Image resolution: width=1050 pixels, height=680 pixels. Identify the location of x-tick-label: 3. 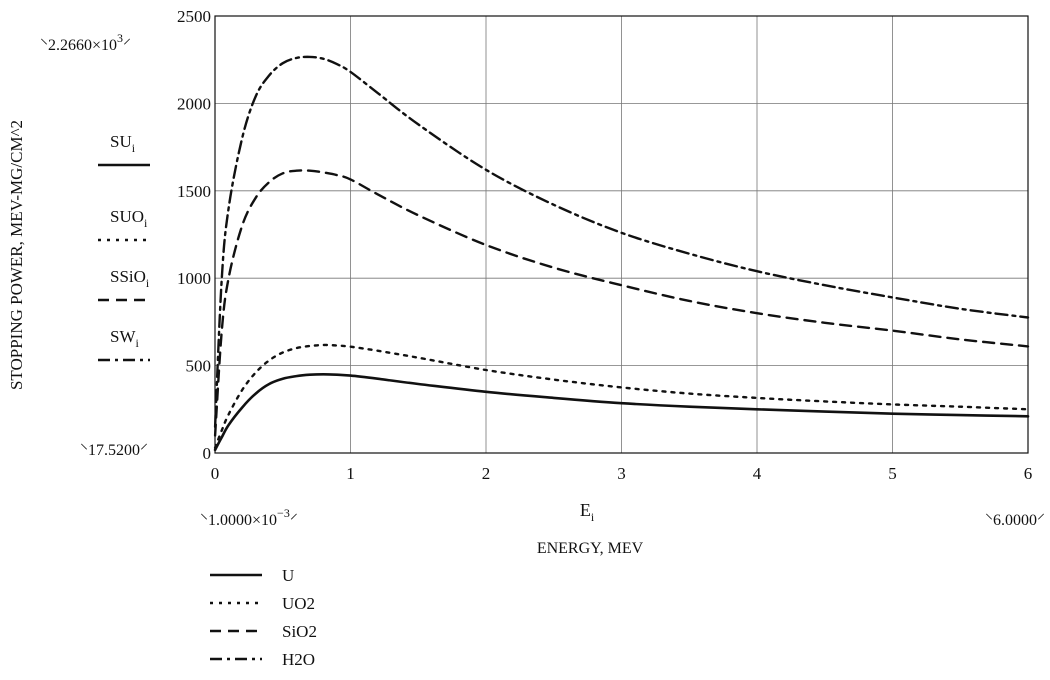
(621, 473).